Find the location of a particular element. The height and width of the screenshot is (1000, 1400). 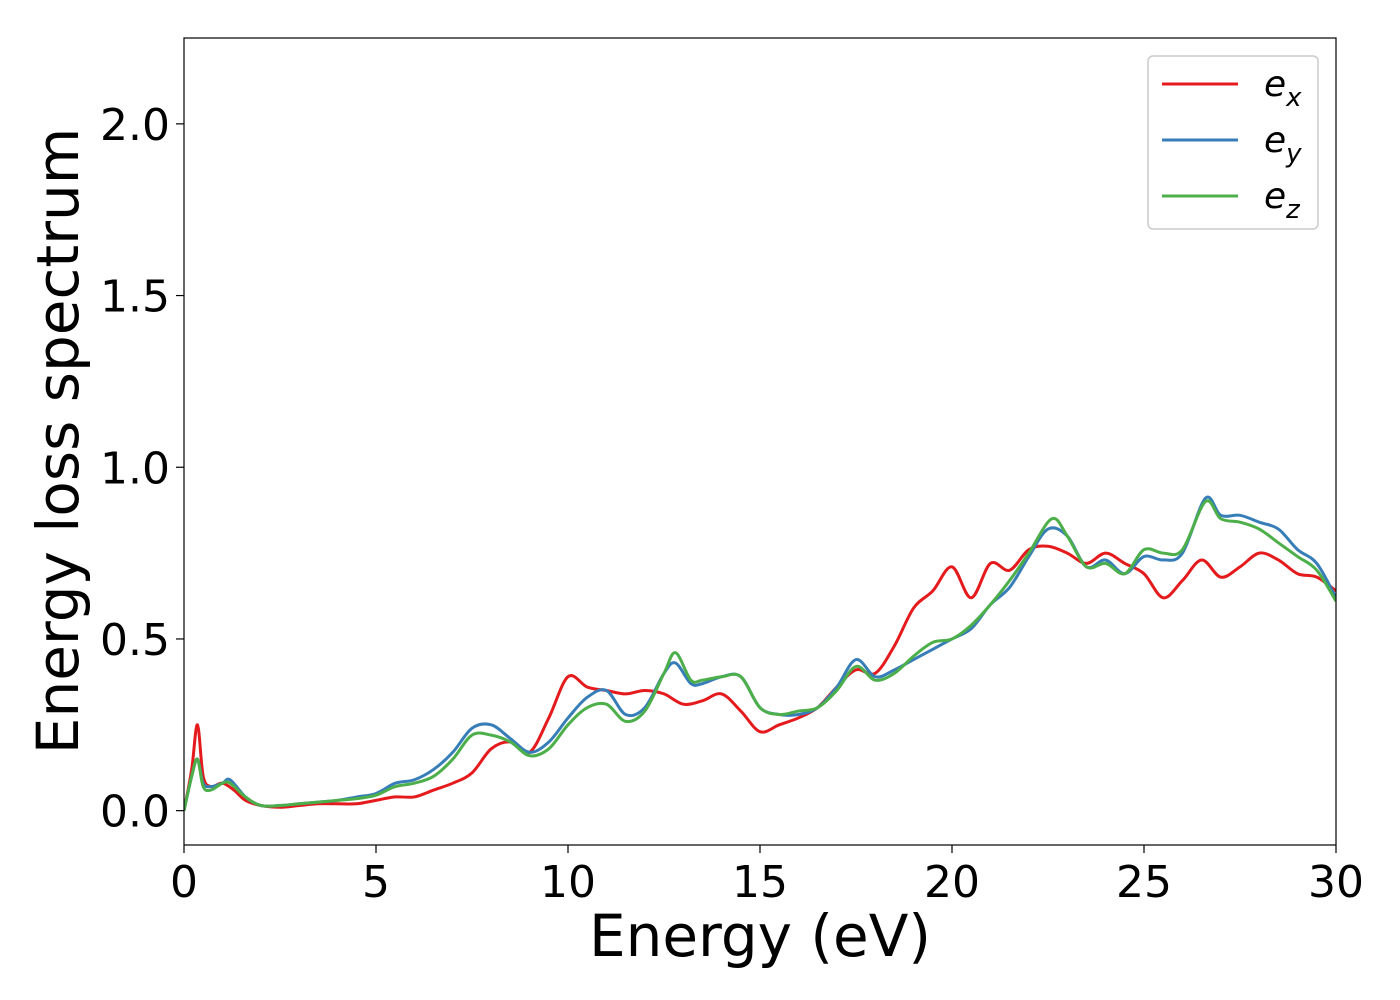

legend-box is located at coordinates (1233, 142).